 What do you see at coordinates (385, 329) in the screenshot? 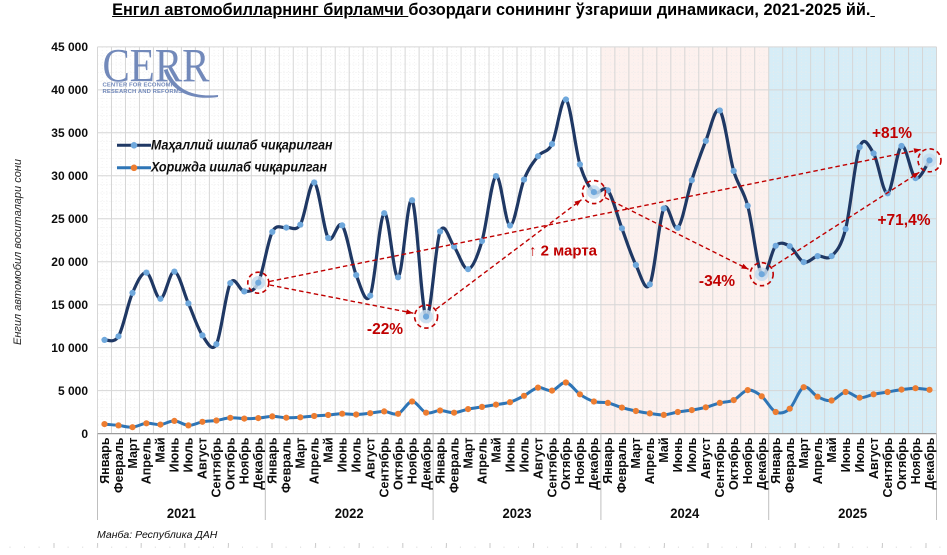
I see `svg-text: -22%` at bounding box center [385, 329].